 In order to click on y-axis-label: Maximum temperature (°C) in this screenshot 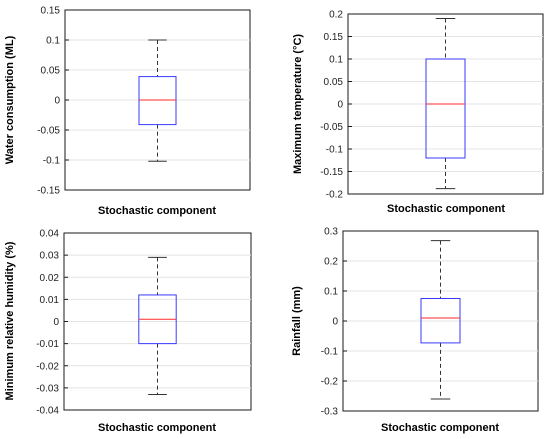, I will do `click(298, 104)`.